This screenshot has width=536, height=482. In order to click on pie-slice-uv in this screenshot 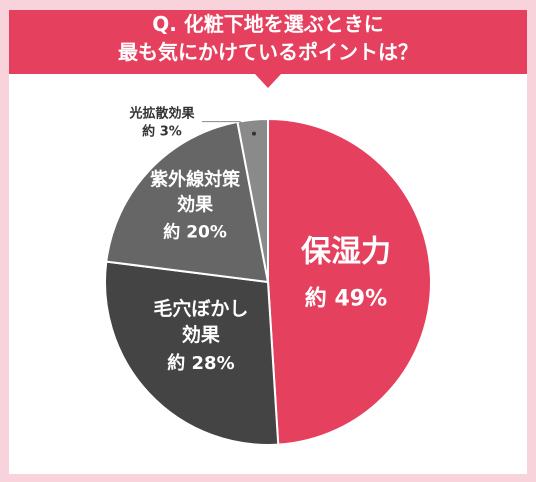, I will do `click(187, 202)`.